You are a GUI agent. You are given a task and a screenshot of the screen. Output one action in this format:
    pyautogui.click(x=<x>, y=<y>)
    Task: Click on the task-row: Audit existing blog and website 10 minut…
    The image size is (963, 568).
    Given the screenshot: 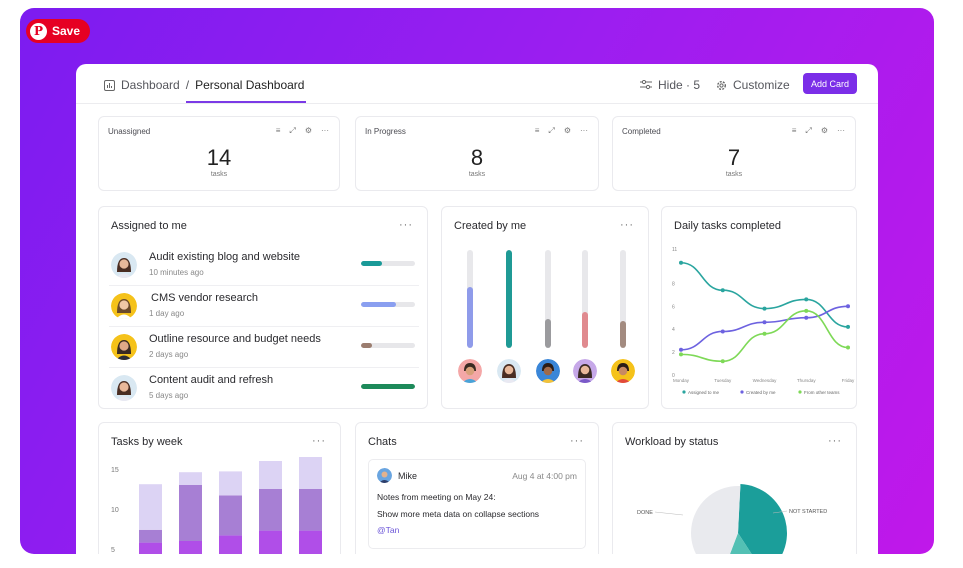 What is the action you would take?
    pyautogui.click(x=264, y=265)
    